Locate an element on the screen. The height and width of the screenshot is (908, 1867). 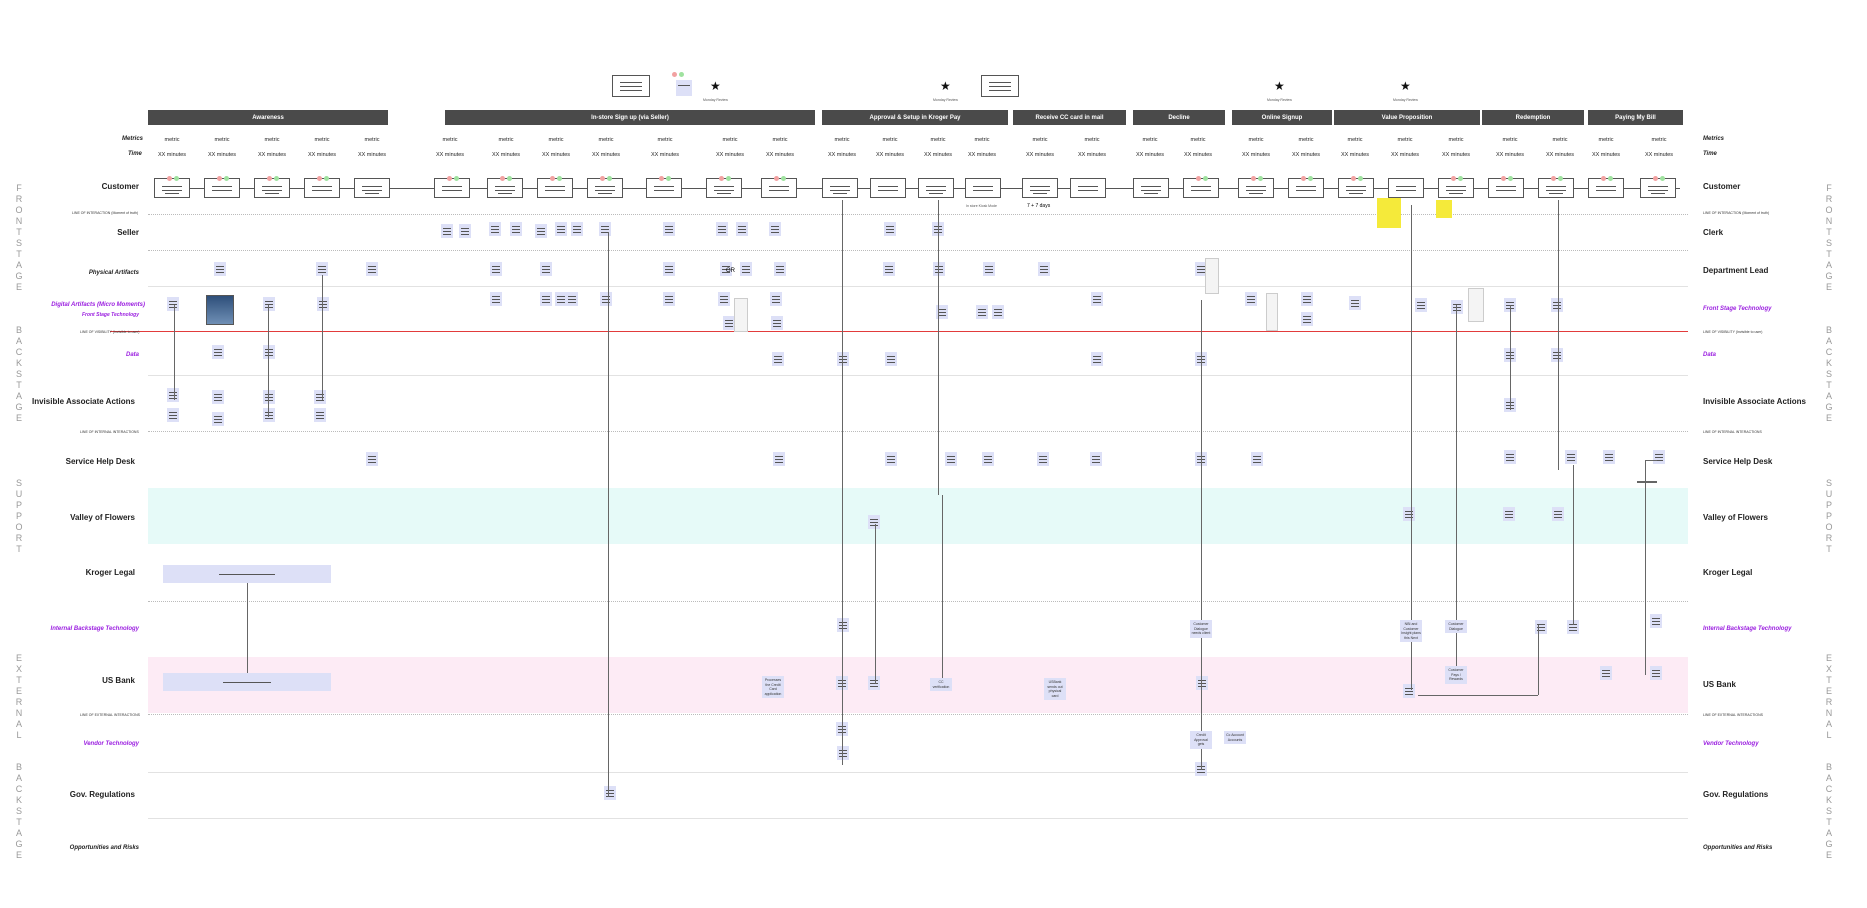
phase-header: Decline is located at coordinates (1179, 117).